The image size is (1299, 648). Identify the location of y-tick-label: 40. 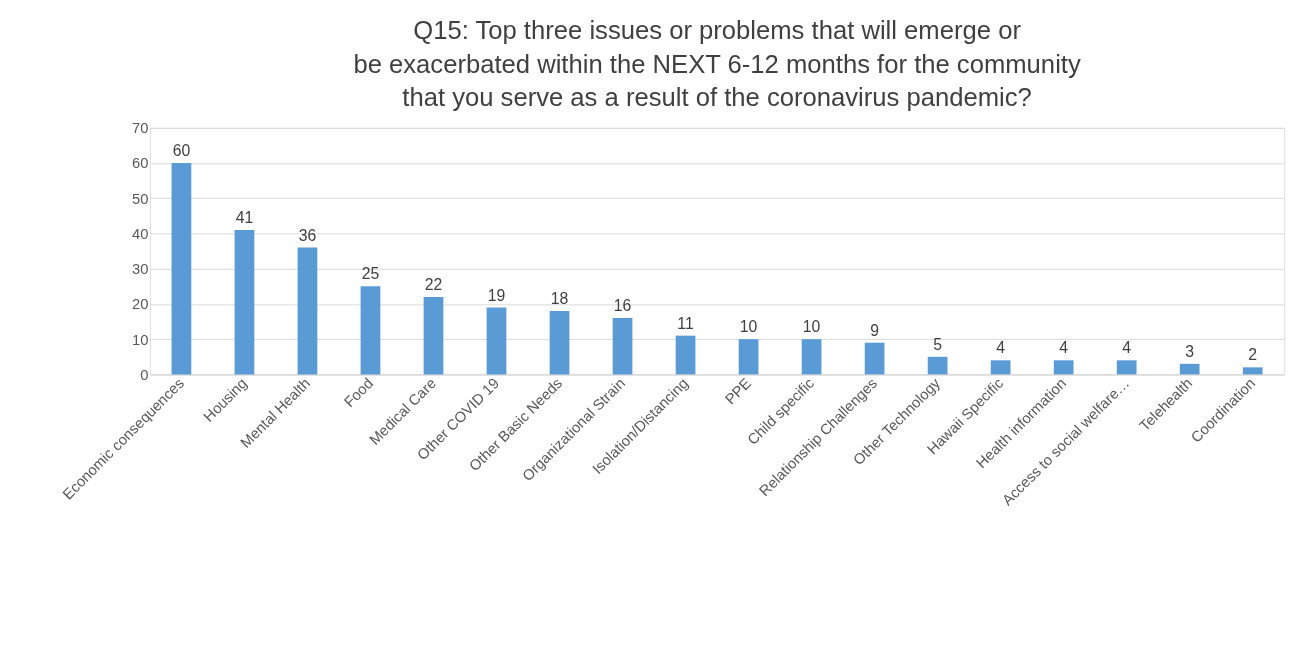
(140, 233).